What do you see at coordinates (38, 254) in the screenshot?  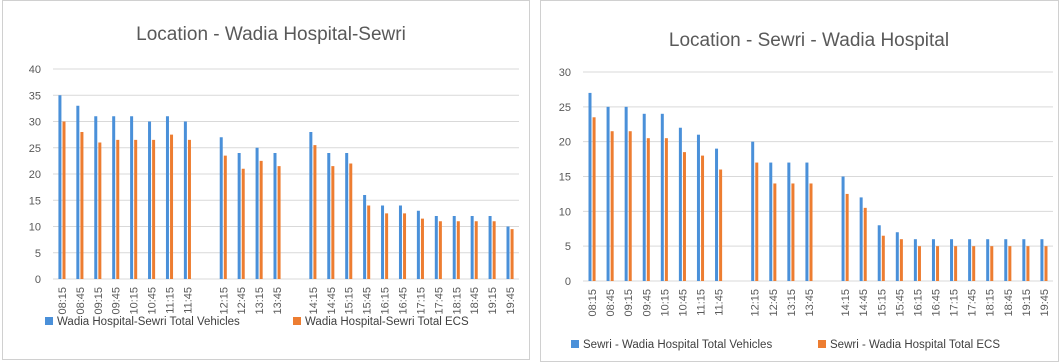 I see `y-tick-label: 5` at bounding box center [38, 254].